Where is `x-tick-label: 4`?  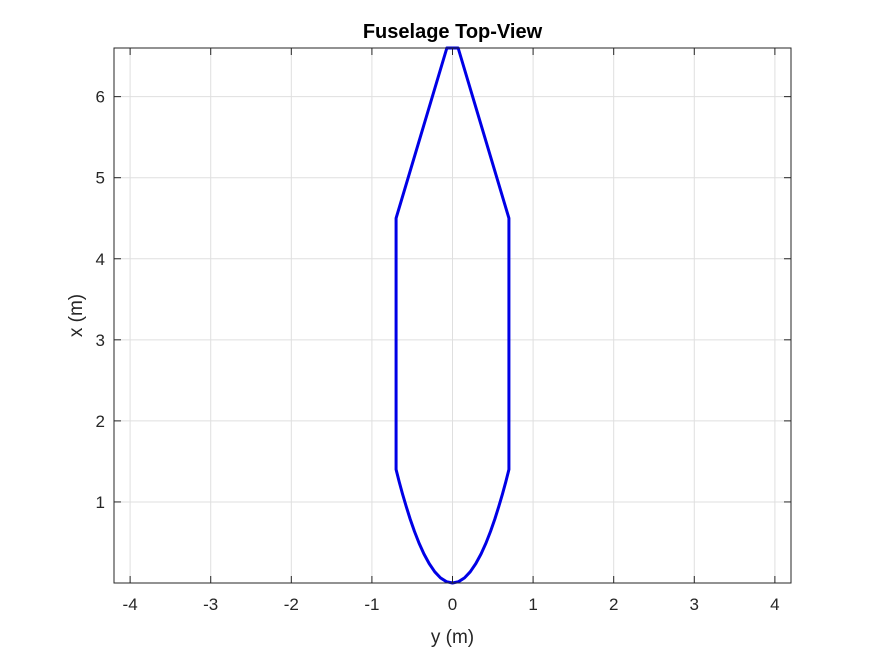 x-tick-label: 4 is located at coordinates (774, 604).